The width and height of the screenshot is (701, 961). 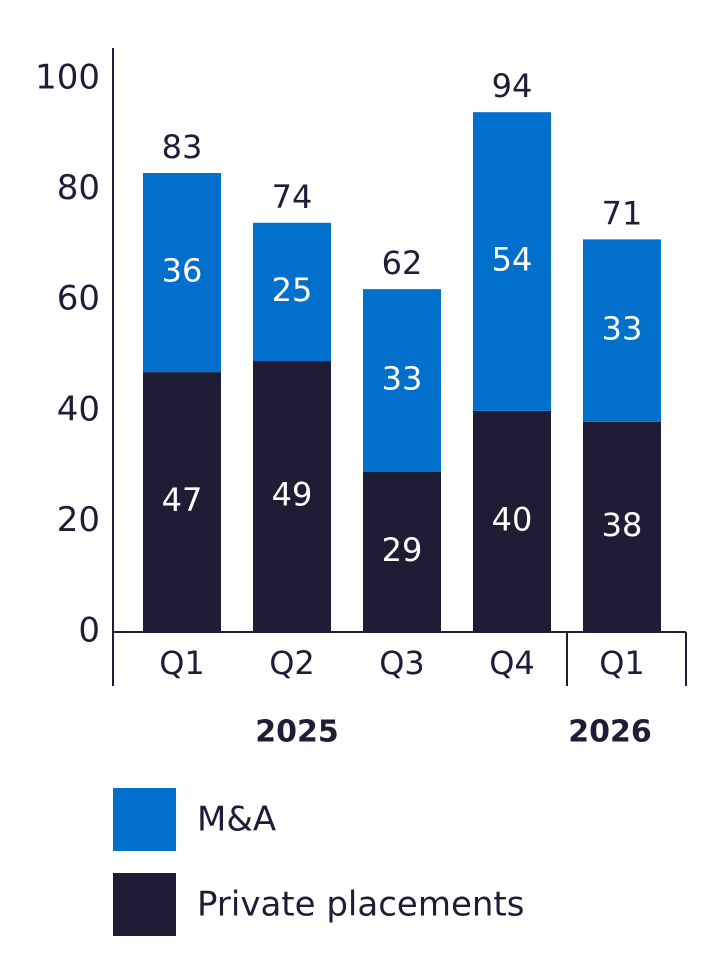 What do you see at coordinates (78, 520) in the screenshot?
I see `y-tick-label: 20` at bounding box center [78, 520].